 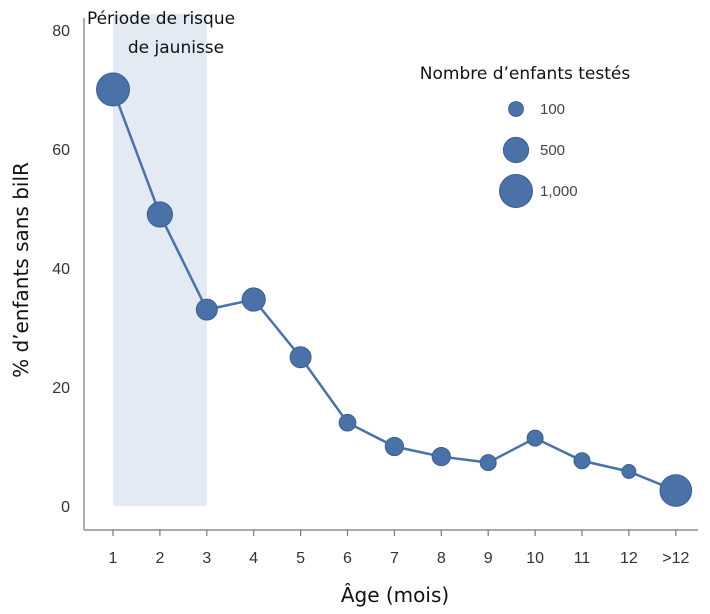 I want to click on size-legend-label: 1,000, so click(x=559, y=191).